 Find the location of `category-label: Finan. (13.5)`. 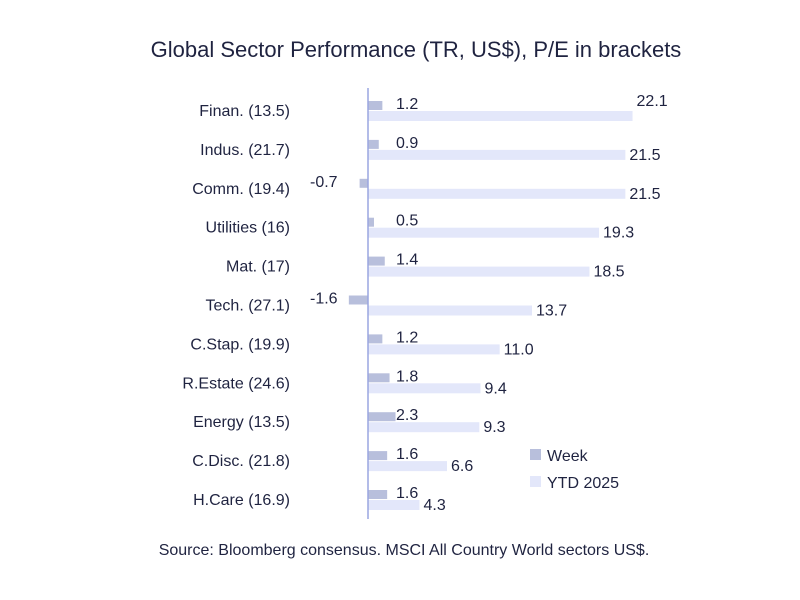

category-label: Finan. (13.5) is located at coordinates (244, 111).